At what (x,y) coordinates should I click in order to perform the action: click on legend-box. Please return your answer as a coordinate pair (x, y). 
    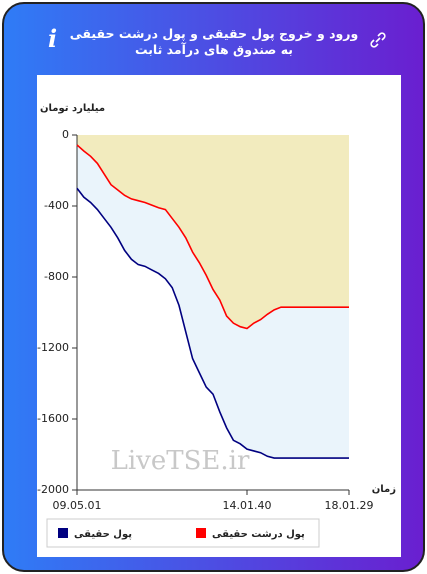
    Looking at the image, I should click on (183, 533).